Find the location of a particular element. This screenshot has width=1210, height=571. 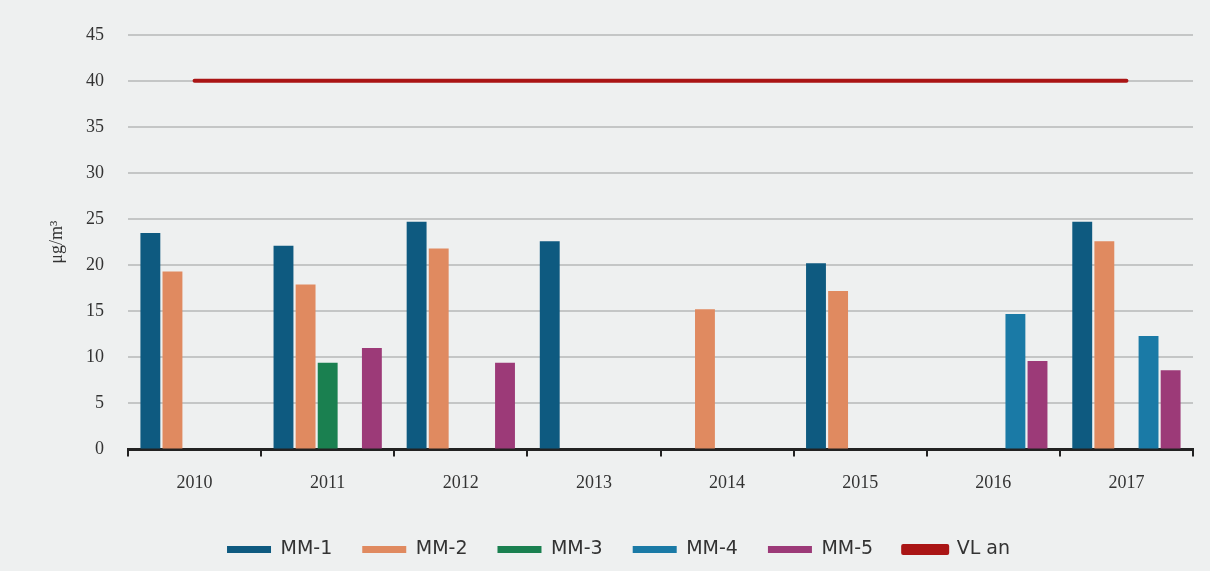

y-tick-label: 35 is located at coordinates (95, 125).